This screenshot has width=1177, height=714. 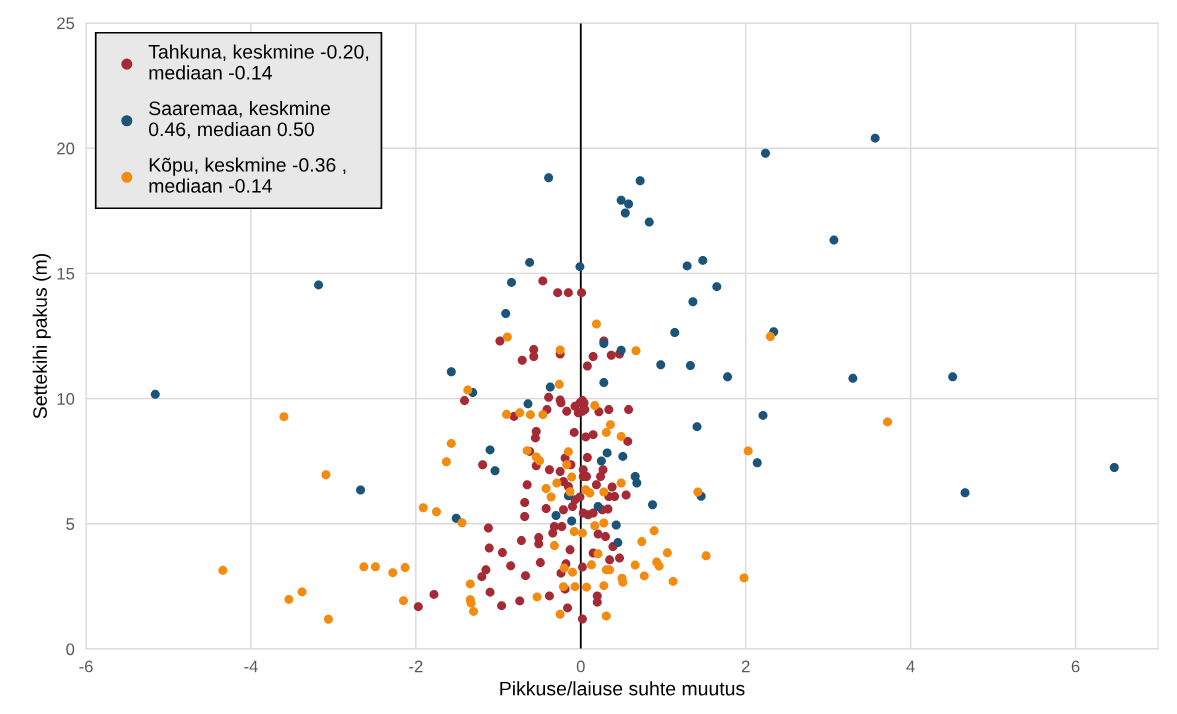 I want to click on y-tick-label: 10, so click(x=66, y=399).